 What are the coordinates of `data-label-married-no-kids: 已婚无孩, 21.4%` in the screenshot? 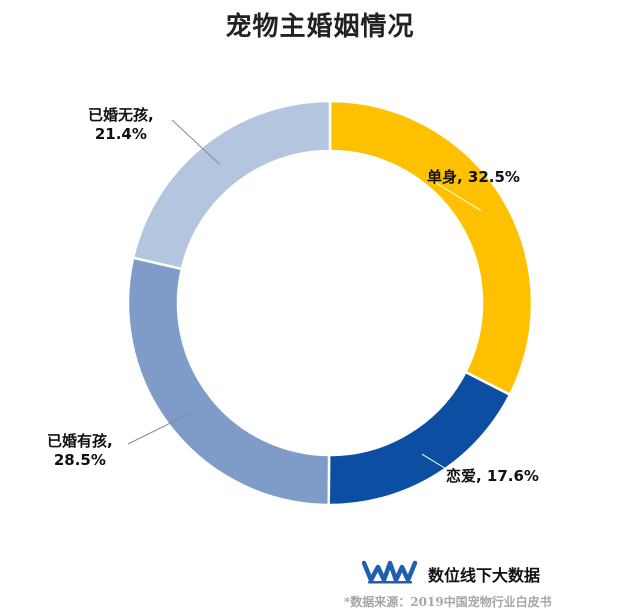 It's located at (121, 125).